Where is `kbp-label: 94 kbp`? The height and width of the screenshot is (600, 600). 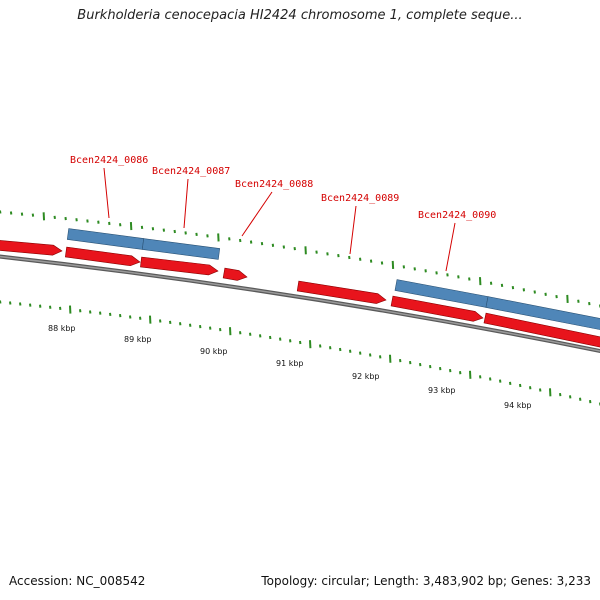
kbp-label: 94 kbp is located at coordinates (518, 405).